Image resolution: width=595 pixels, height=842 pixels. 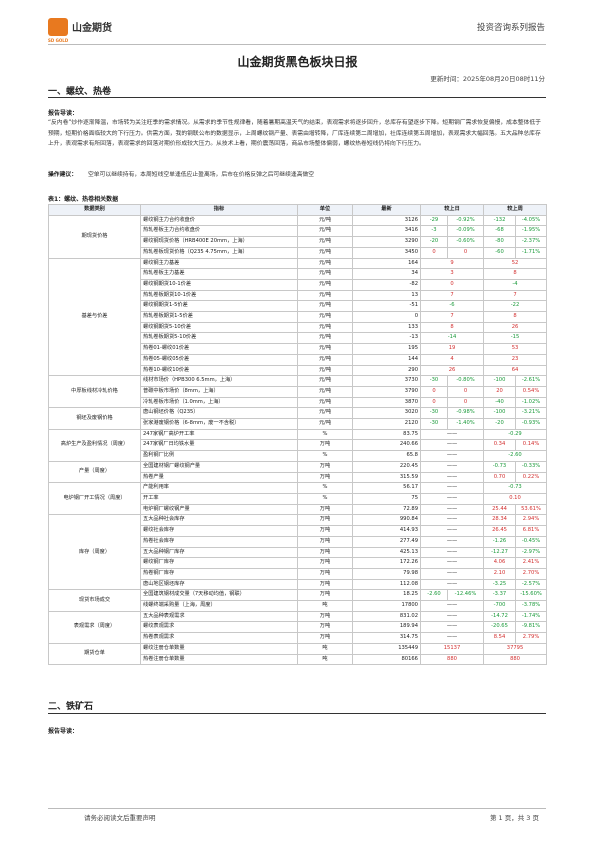 I want to click on table-row: 螺纹社会库存 万吨 414.93 —— 26.45 6.81%, so click(x=298, y=531).